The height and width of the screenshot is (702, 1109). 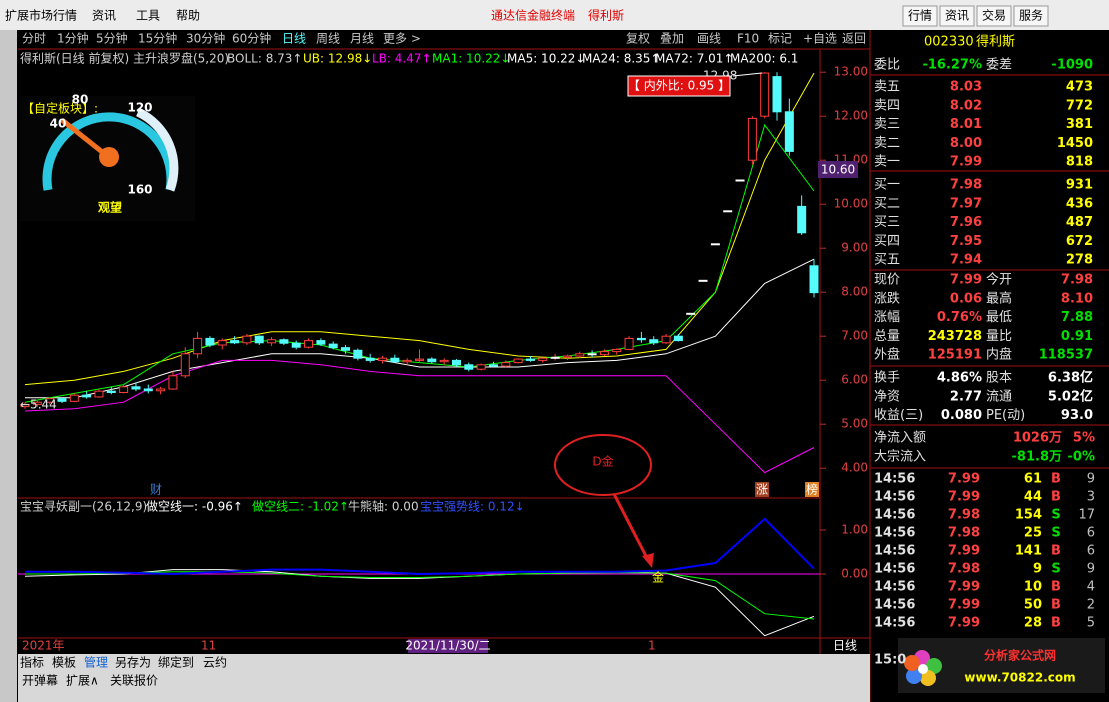 What do you see at coordinates (854, 336) in the screenshot?
I see `y-tick-label: 7.00` at bounding box center [854, 336].